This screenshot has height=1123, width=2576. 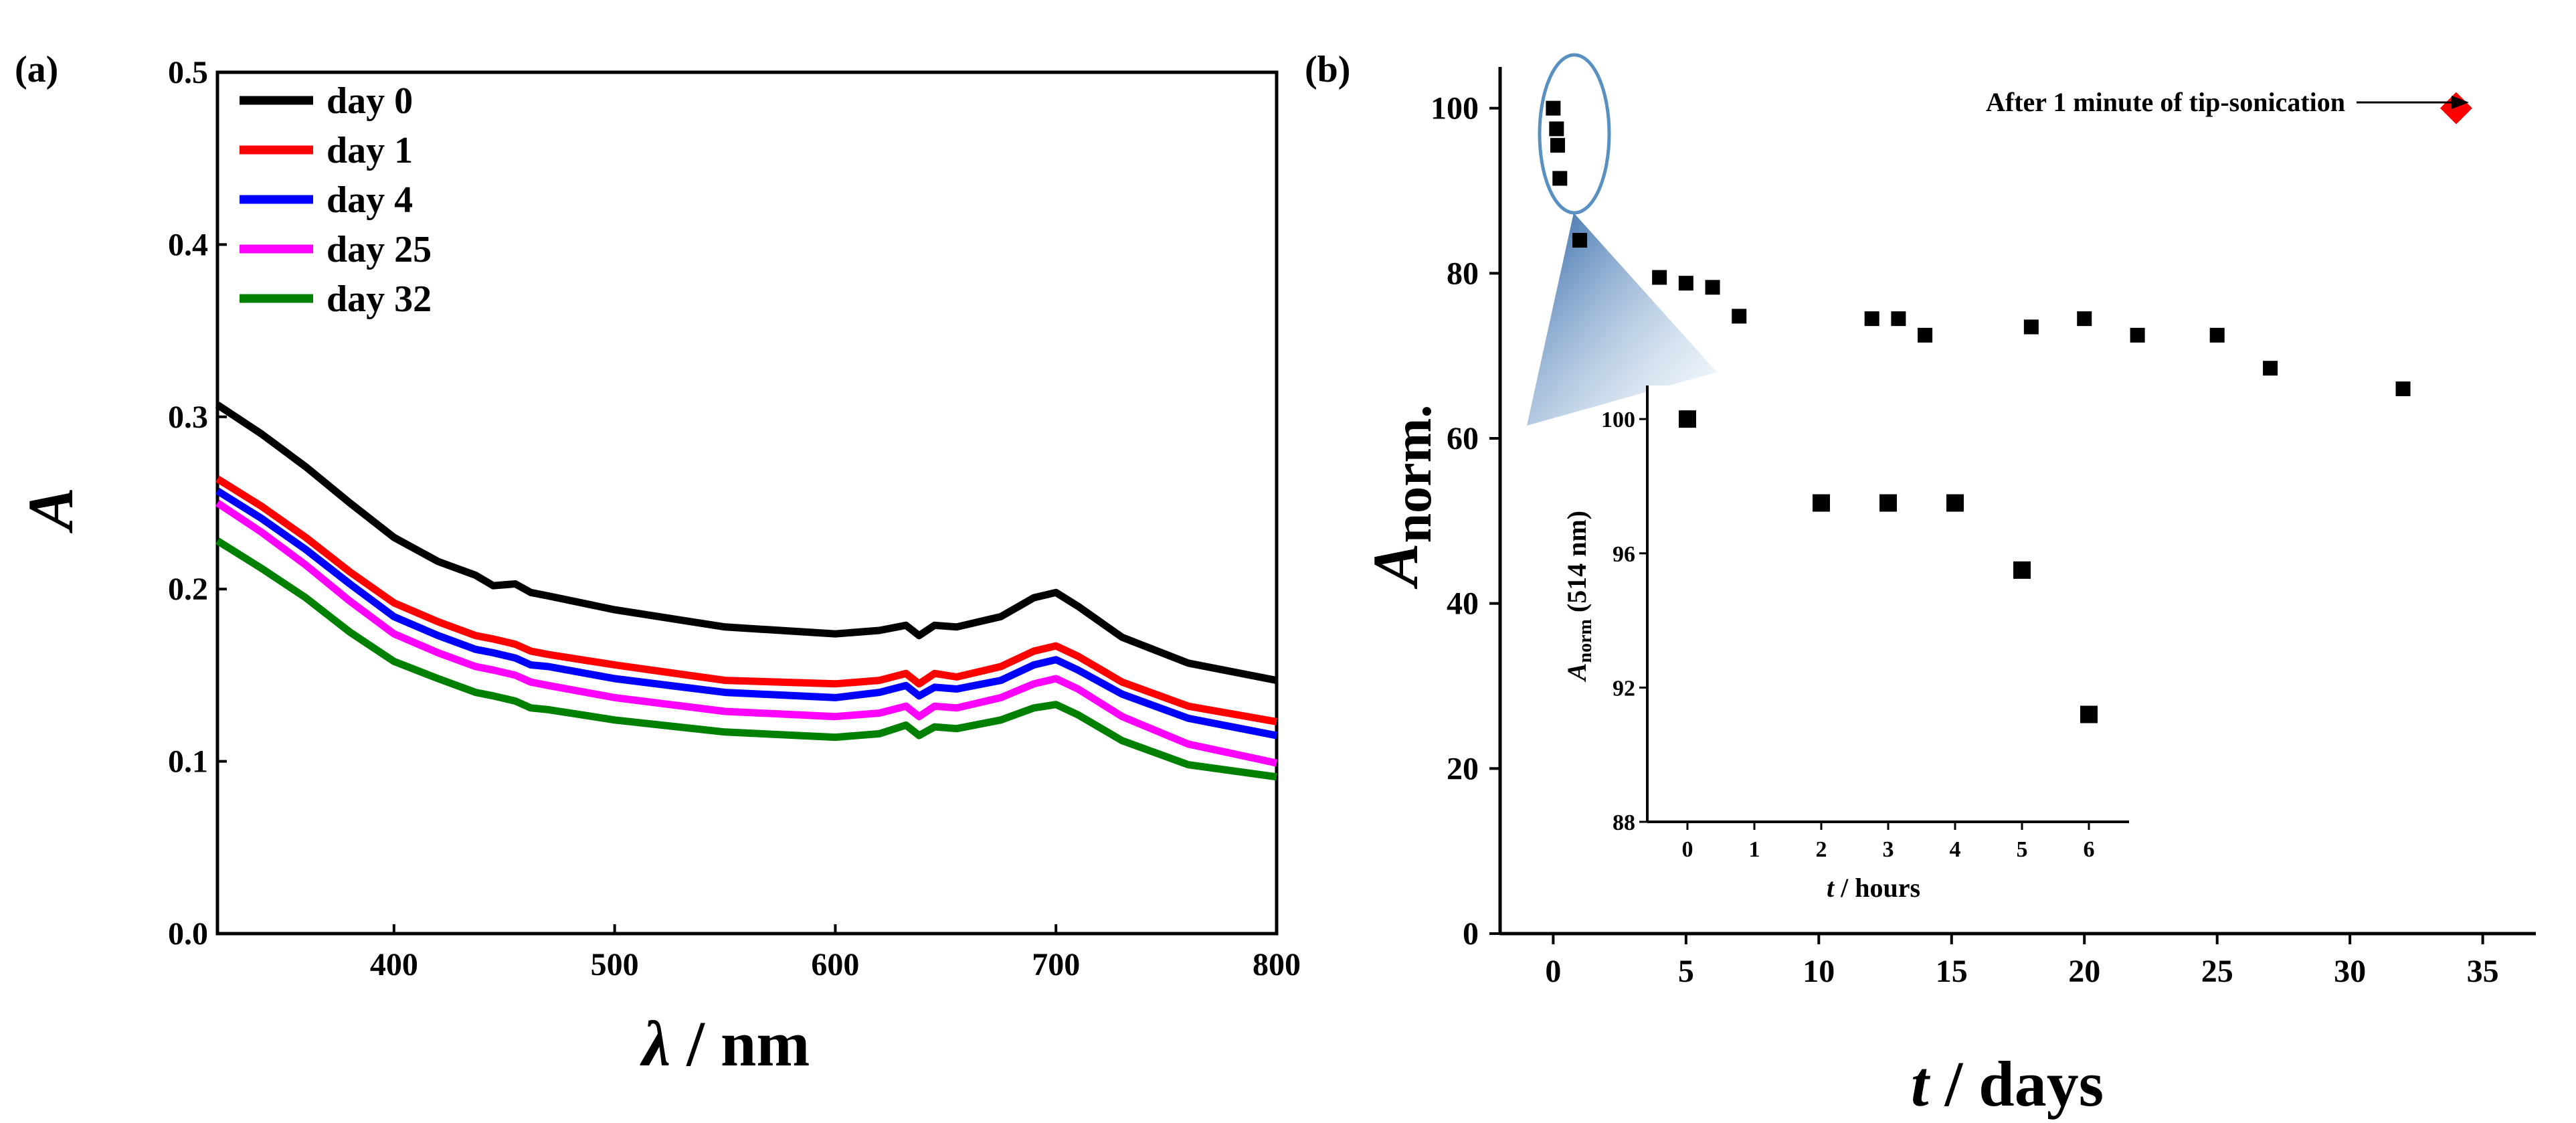 I want to click on inset-x-axis-label-unit: / hours, so click(x=1877, y=888).